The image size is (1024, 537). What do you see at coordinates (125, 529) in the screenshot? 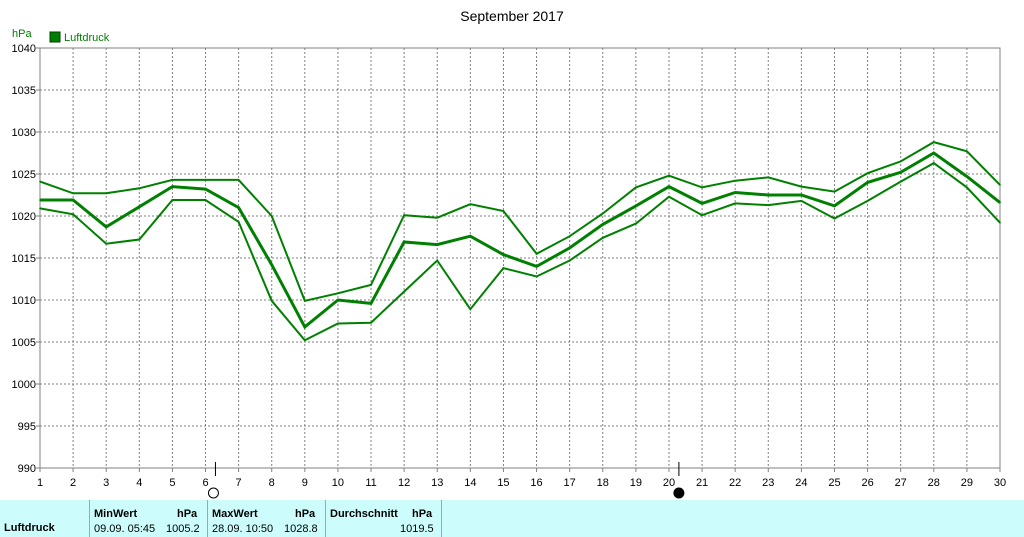
I see `min-time: 09.09. 05:45` at bounding box center [125, 529].